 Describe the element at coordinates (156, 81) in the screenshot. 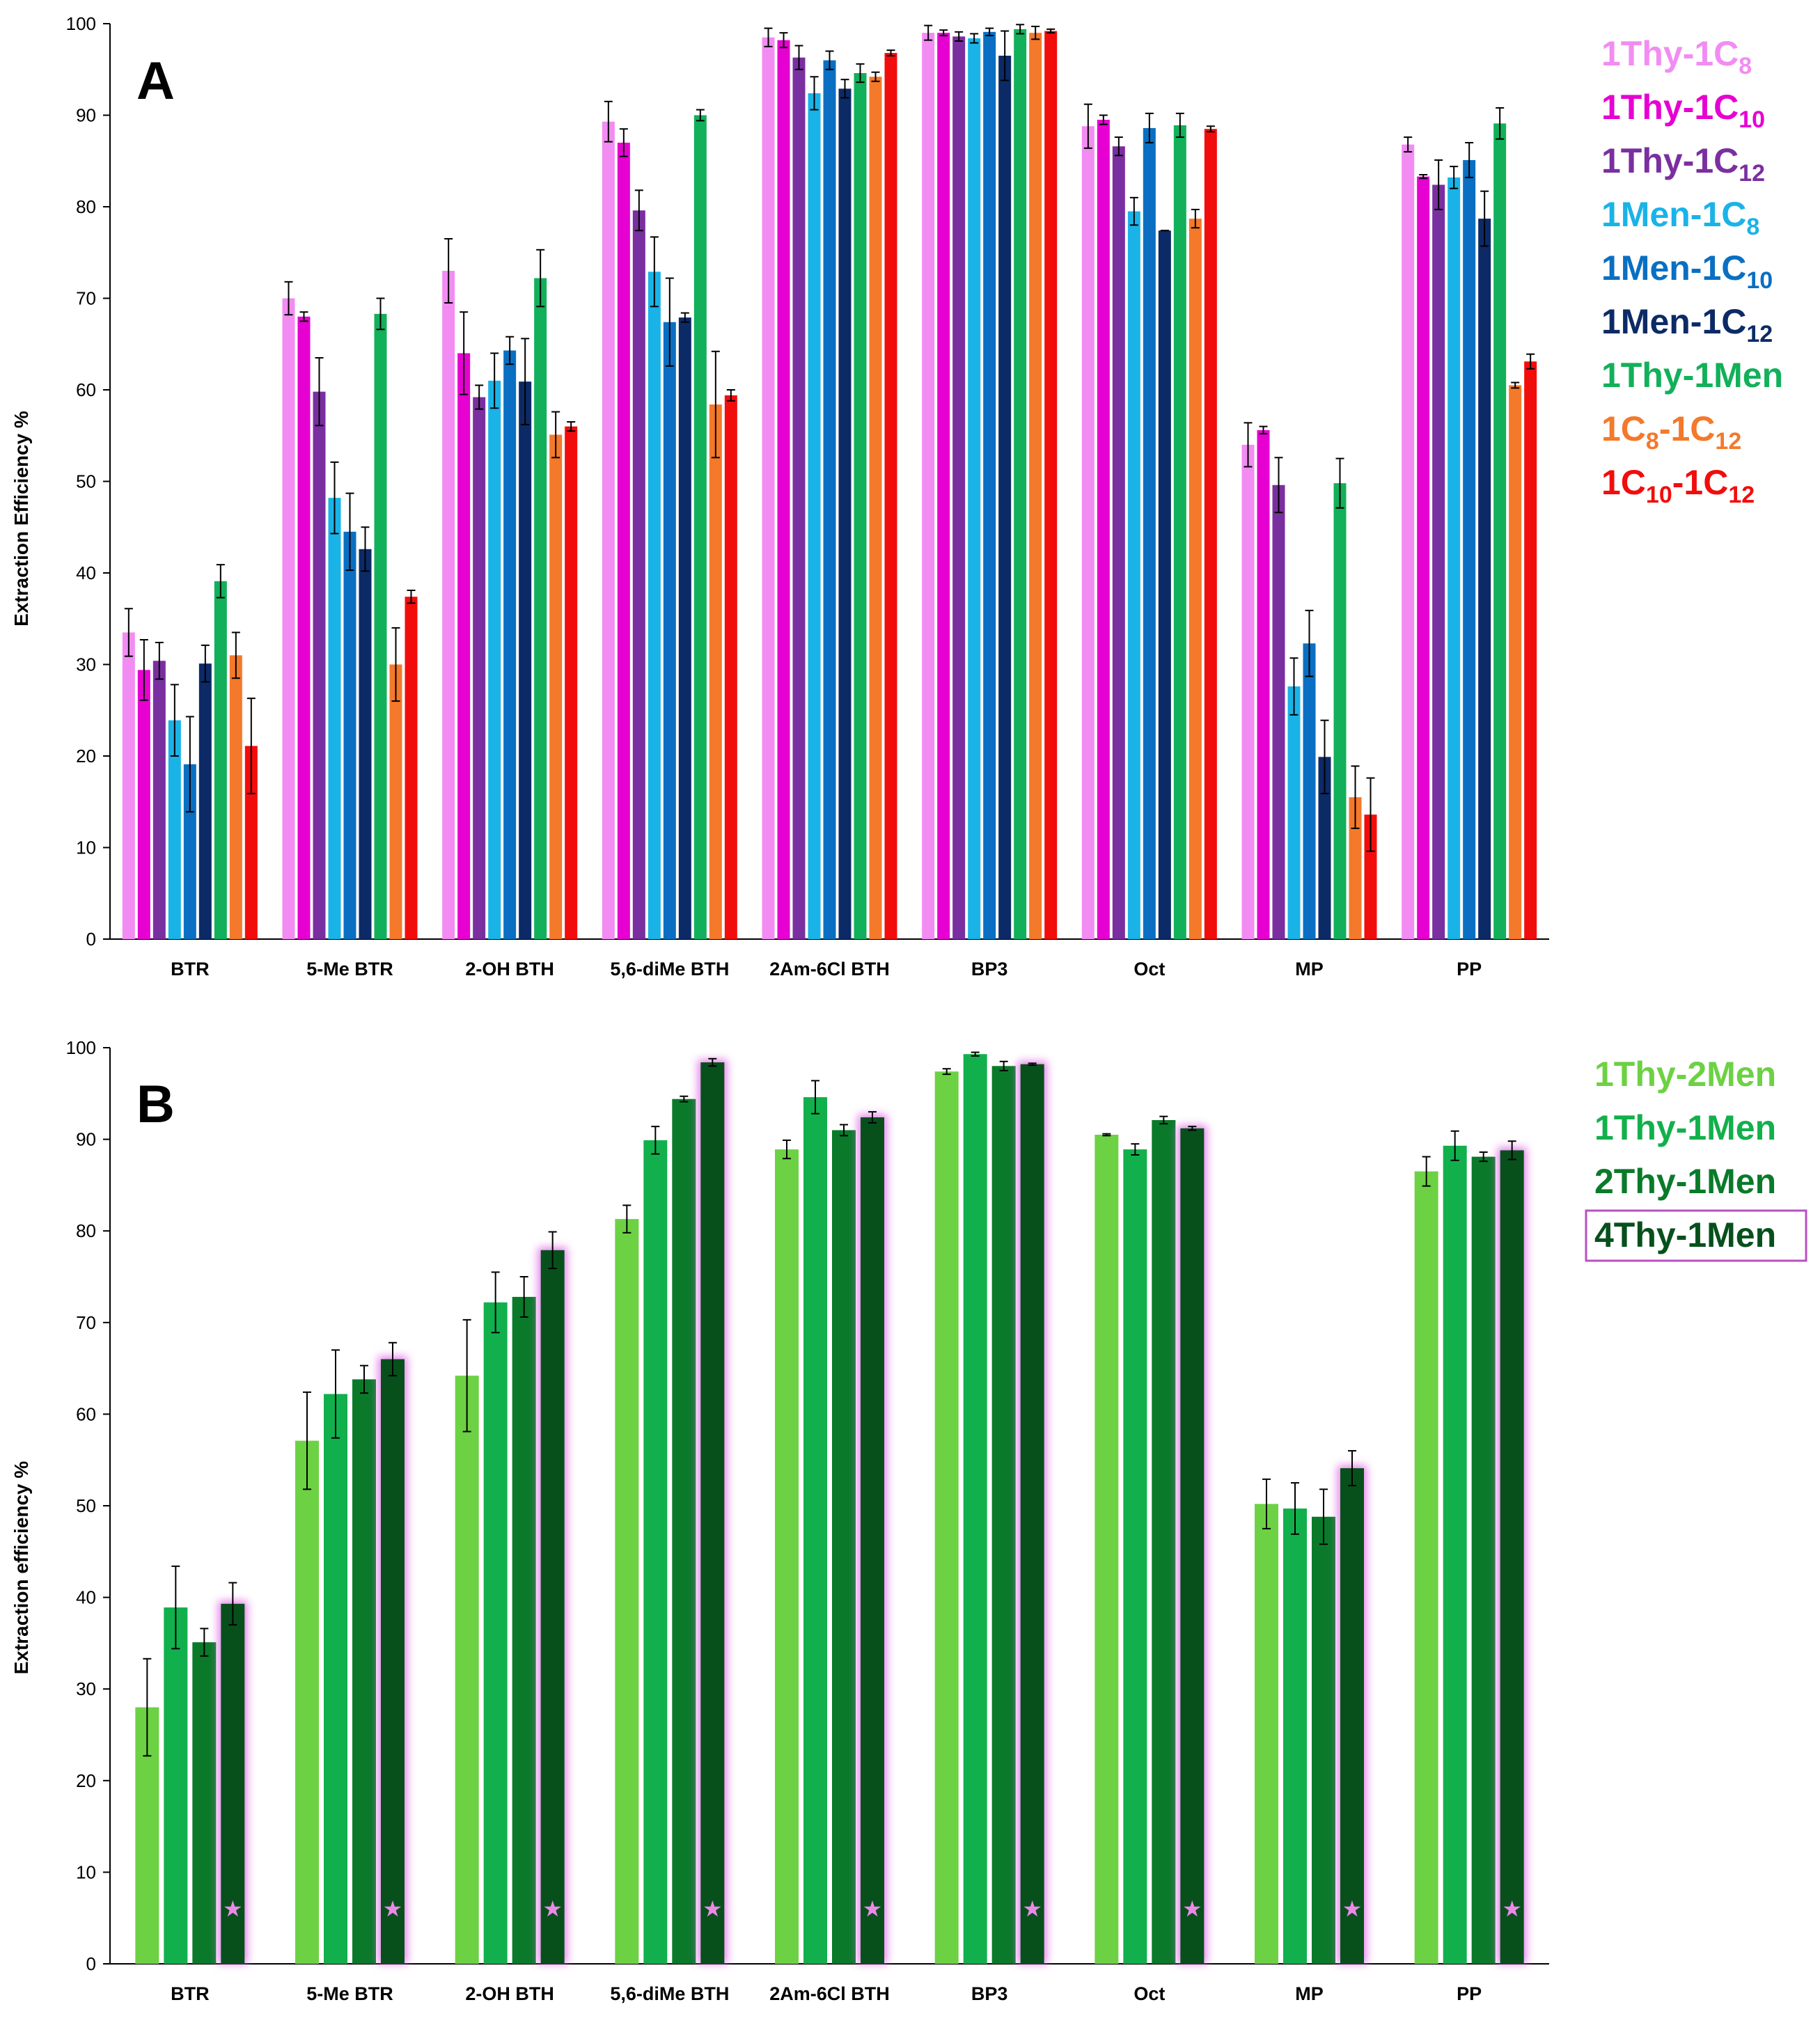

I see `panel-a-label: A` at that location.